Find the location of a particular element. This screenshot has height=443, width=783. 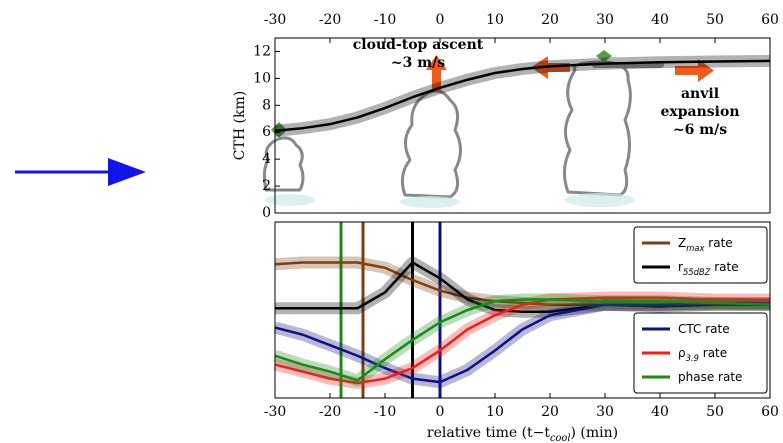

annotation: anvil is located at coordinates (700, 94).